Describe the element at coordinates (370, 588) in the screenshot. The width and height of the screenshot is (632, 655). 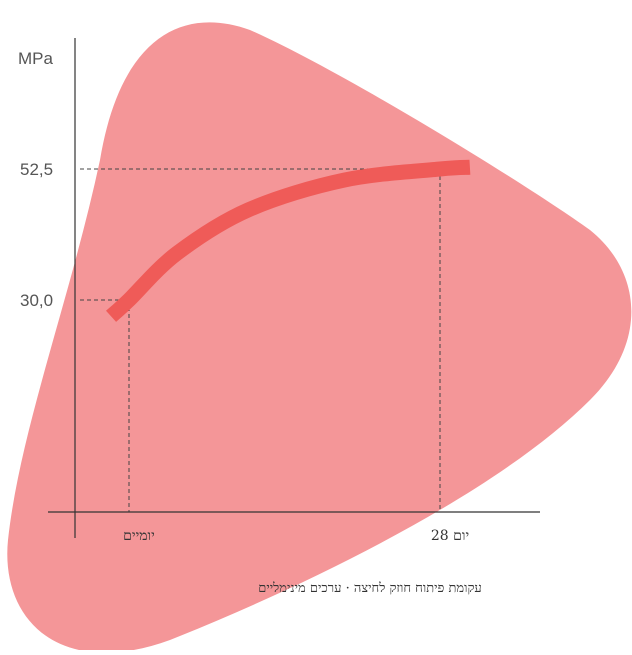
I see `chart-caption: עקומת פיתוח חוזק לחיצה · ערכים מינימליים` at that location.